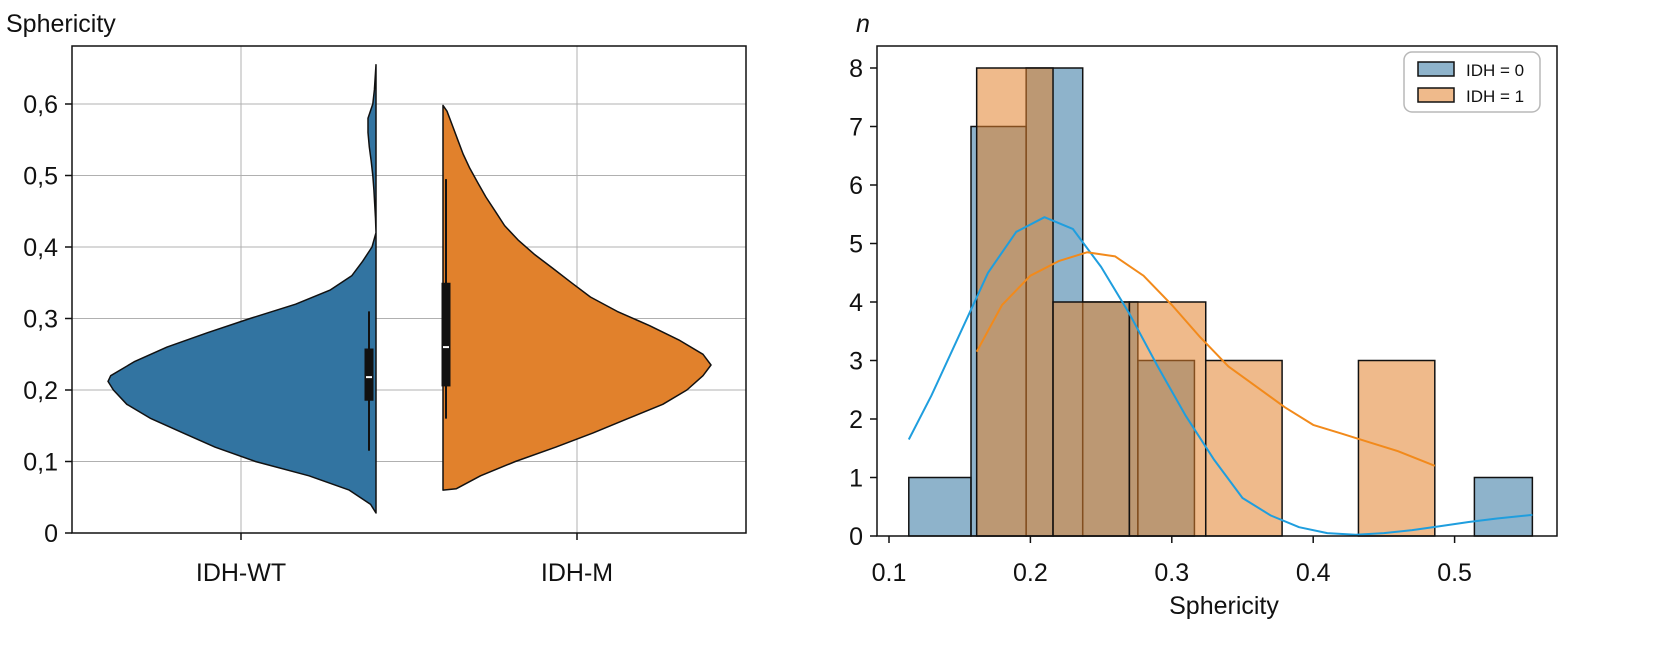 The width and height of the screenshot is (1669, 664). I want to click on legend-label-idh1: IDH = 1, so click(1495, 96).